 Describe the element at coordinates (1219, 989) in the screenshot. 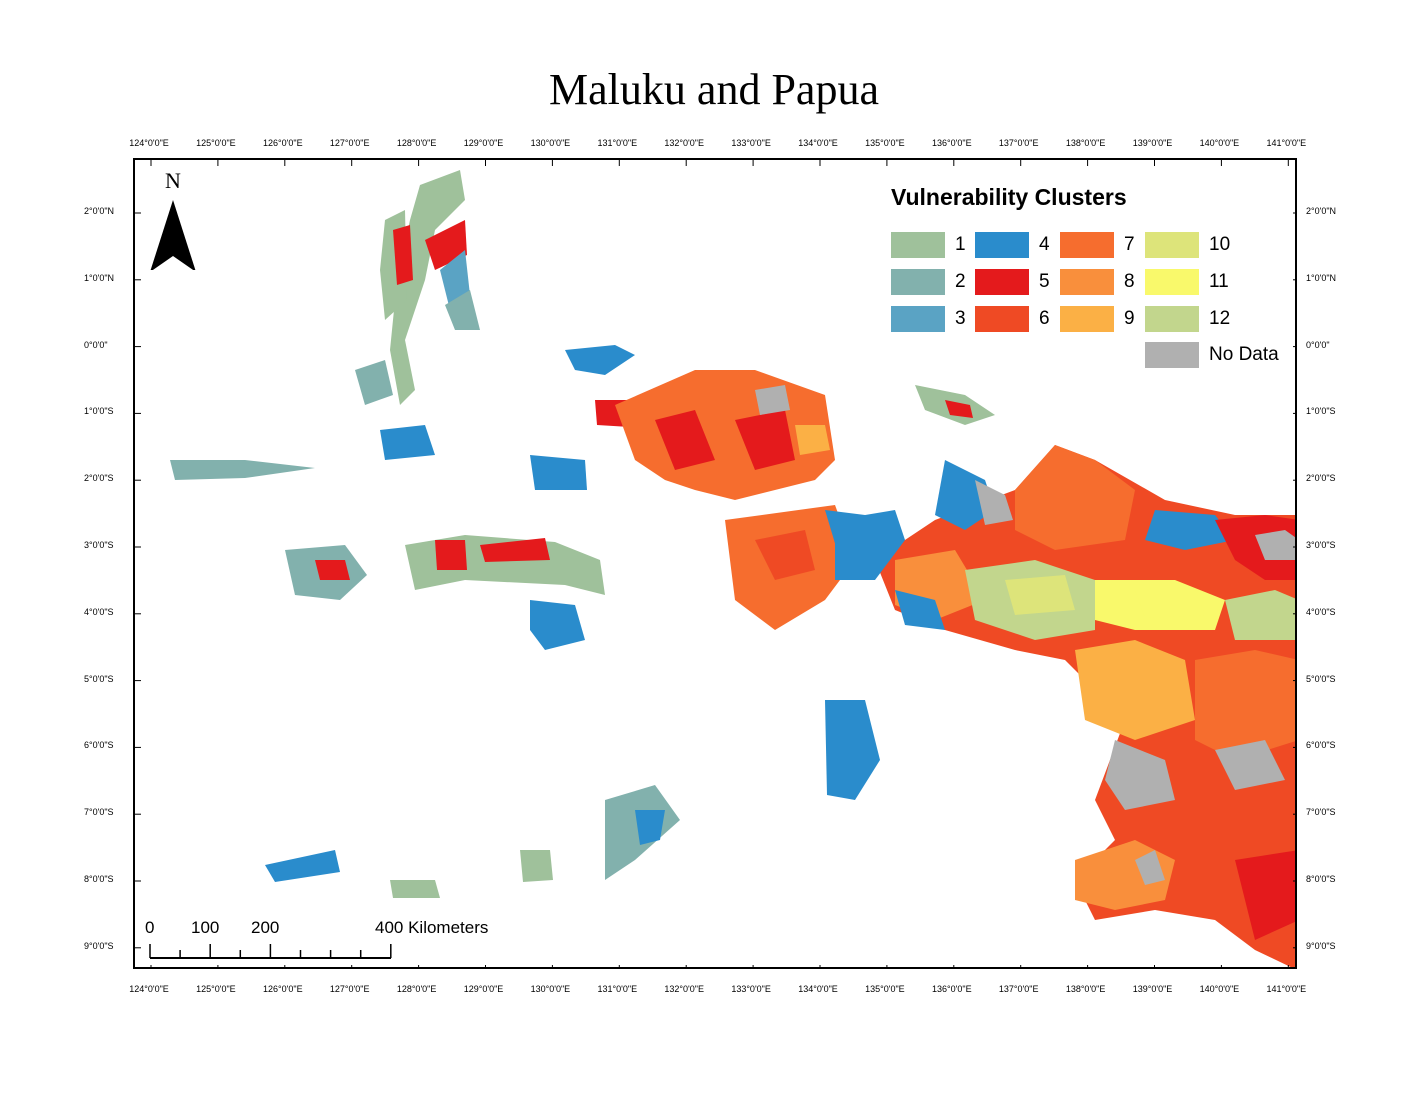

I see `longitude-tick-bottom: 140°0'0"E` at that location.